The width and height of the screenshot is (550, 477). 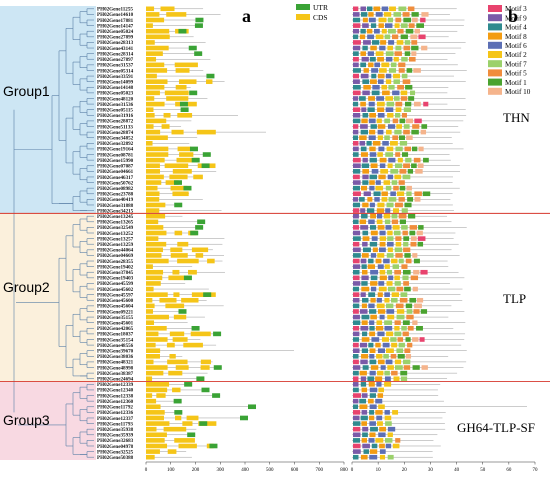 What do you see at coordinates (115, 352) in the screenshot?
I see `gene-label: PH02Gene39670` at bounding box center [115, 352].